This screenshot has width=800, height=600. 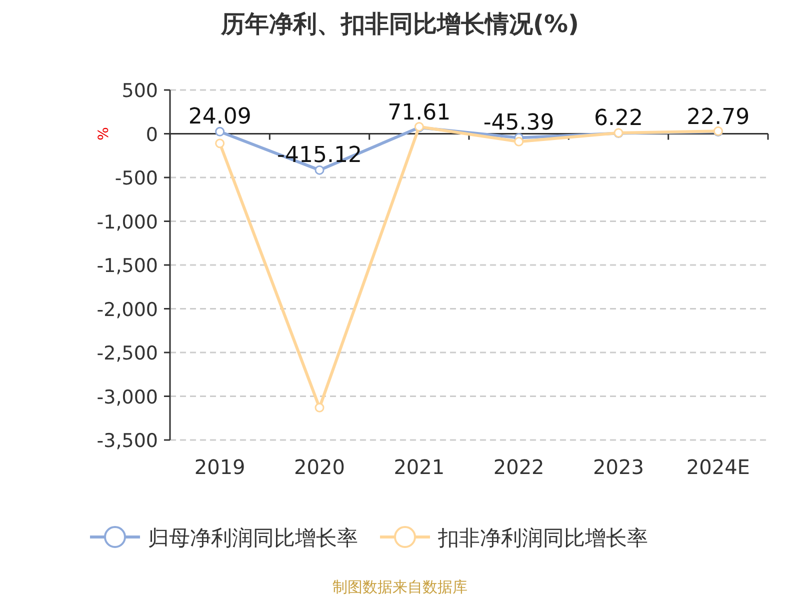 What do you see at coordinates (140, 91) in the screenshot?
I see `y-tick-label: 500` at bounding box center [140, 91].